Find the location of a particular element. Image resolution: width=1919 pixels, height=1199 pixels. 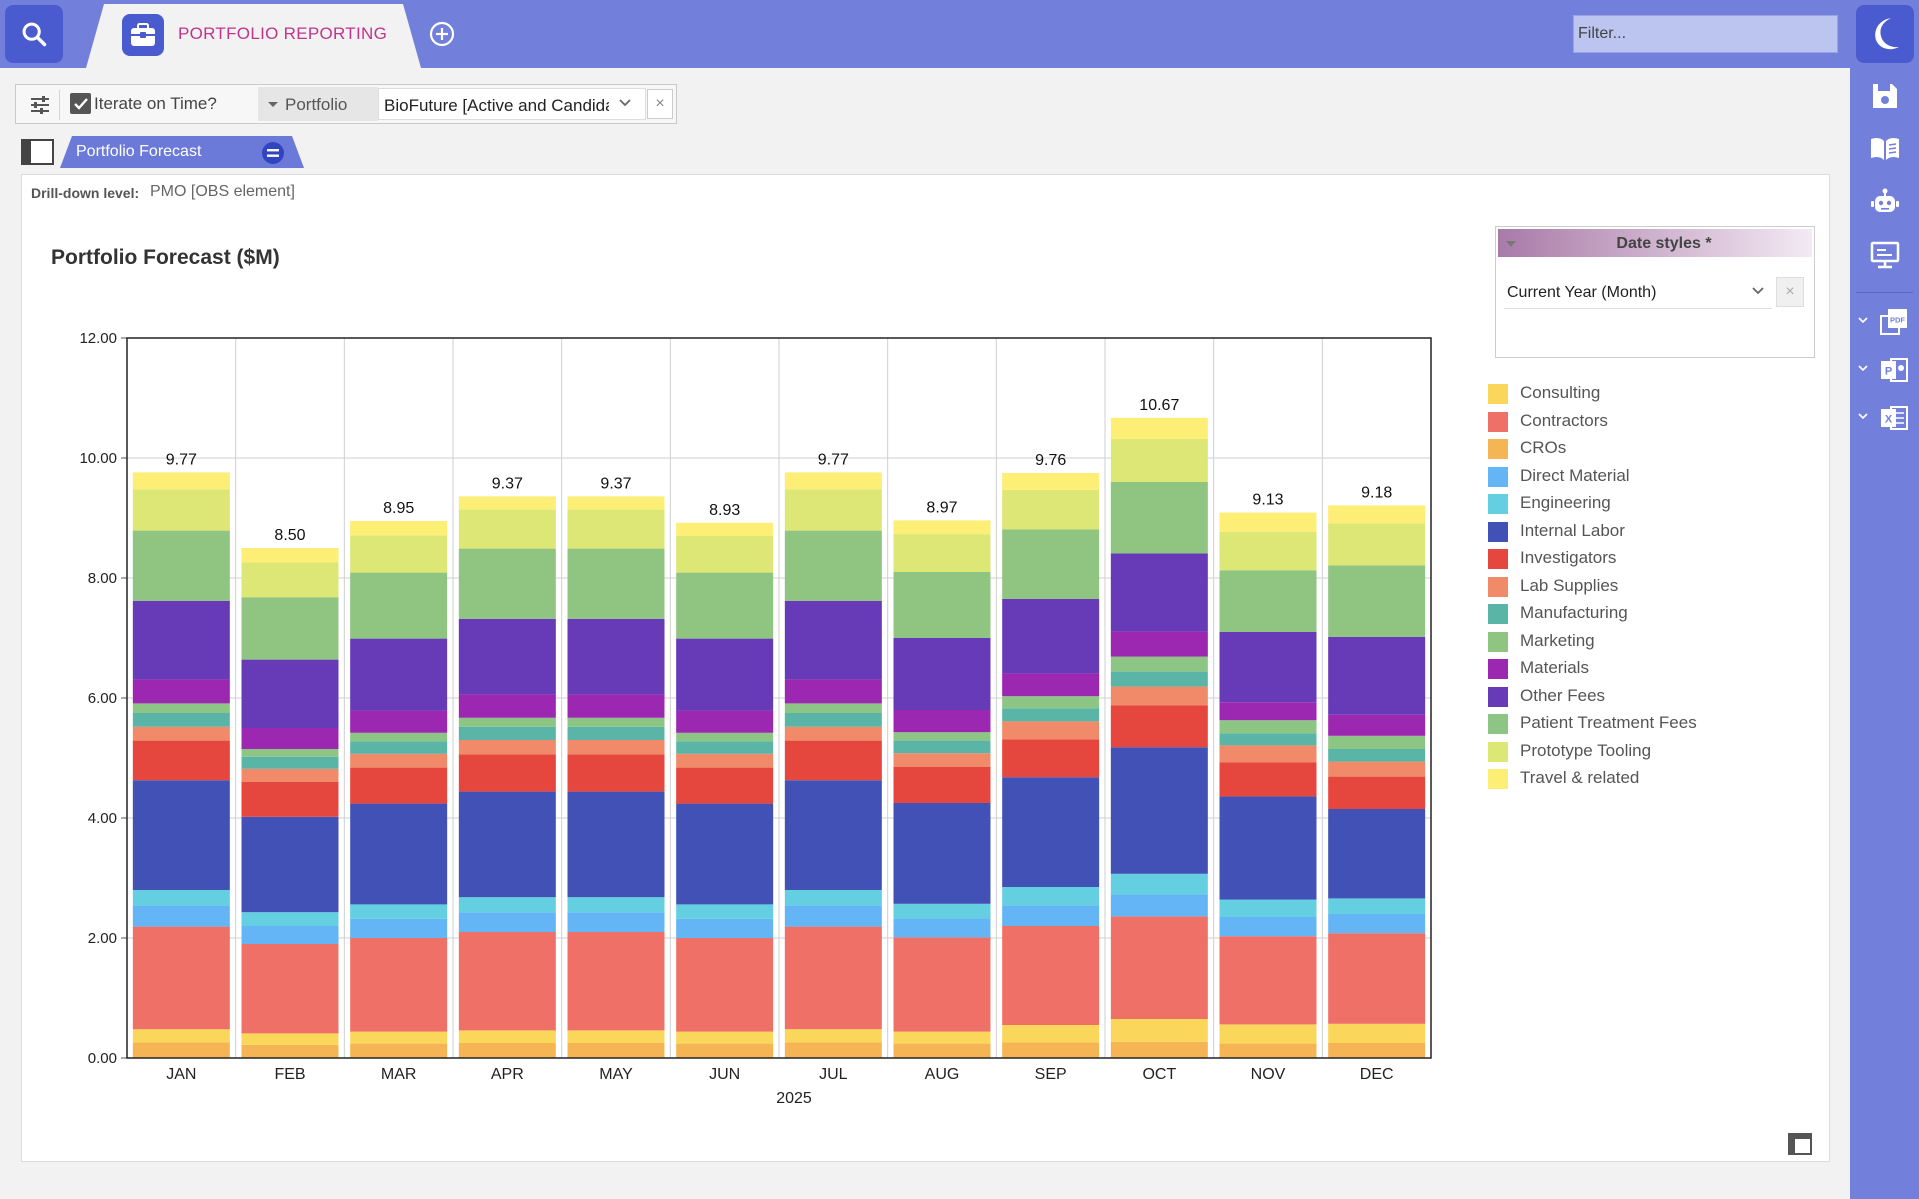

pdf-export-button: PDF is located at coordinates (1884, 322).